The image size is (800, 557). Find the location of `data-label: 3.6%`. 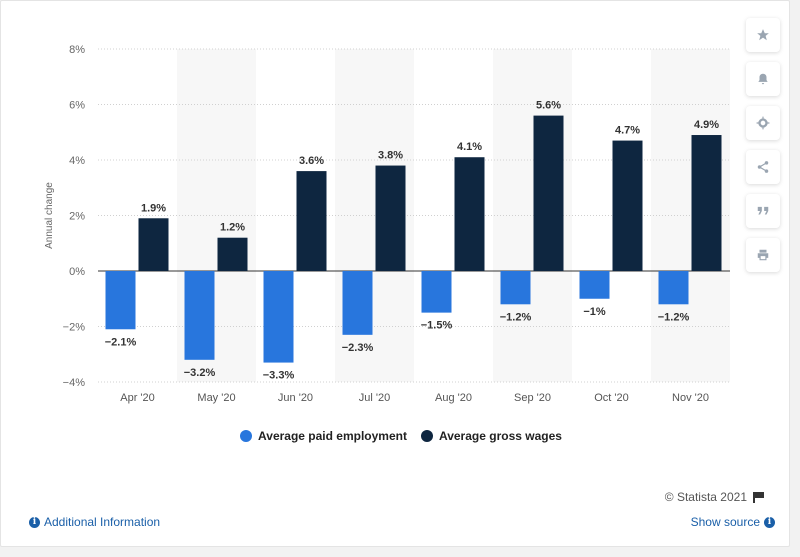

data-label: 3.6% is located at coordinates (311, 161).